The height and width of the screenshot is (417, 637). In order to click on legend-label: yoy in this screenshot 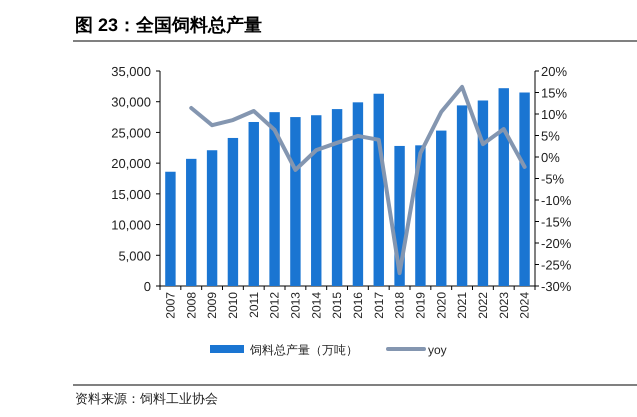, I will do `click(437, 350)`.